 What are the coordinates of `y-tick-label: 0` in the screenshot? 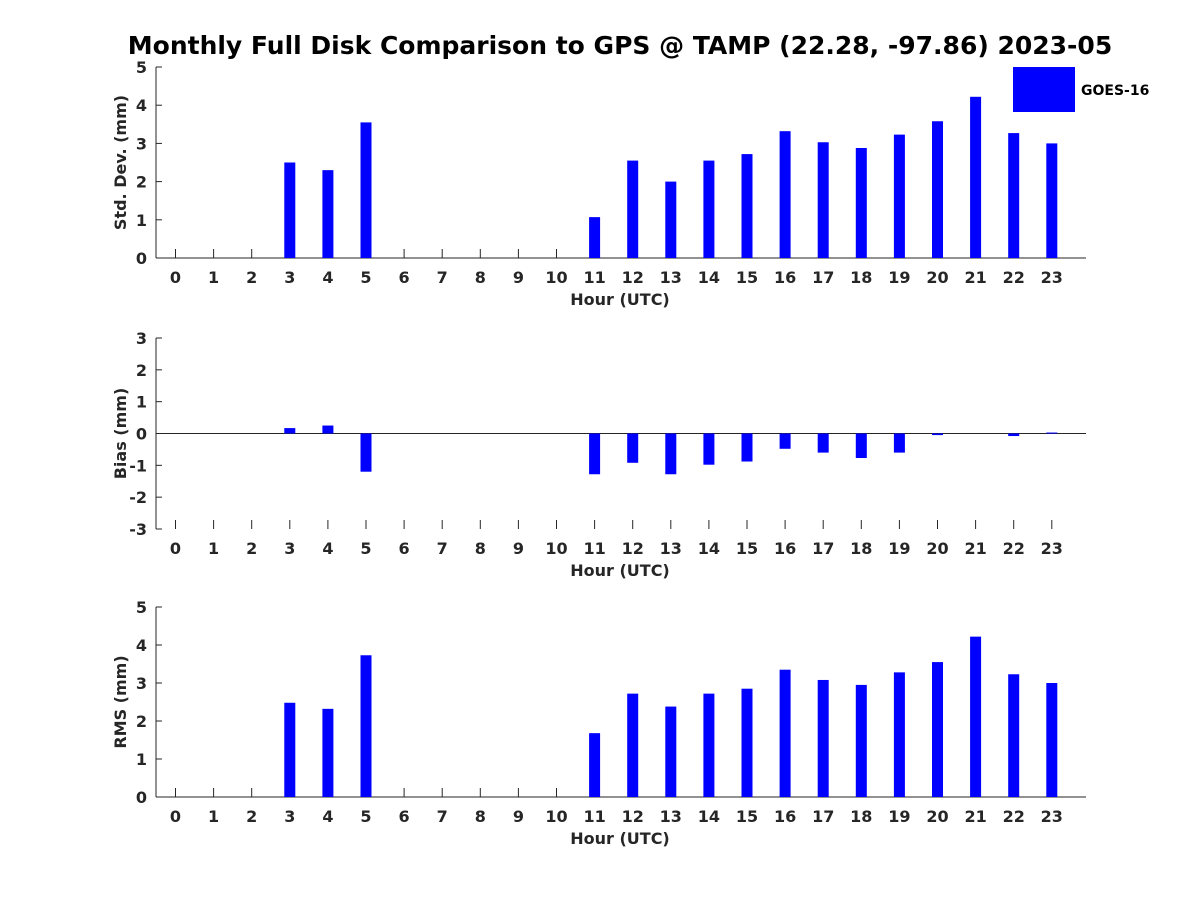 It's located at (141, 258).